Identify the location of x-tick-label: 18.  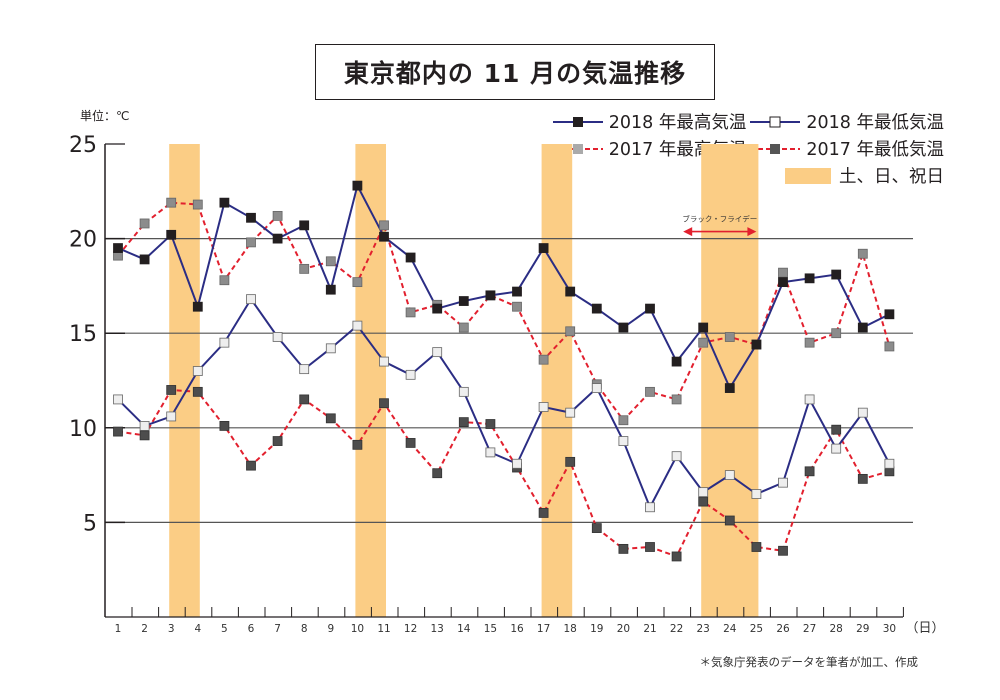
(570, 629).